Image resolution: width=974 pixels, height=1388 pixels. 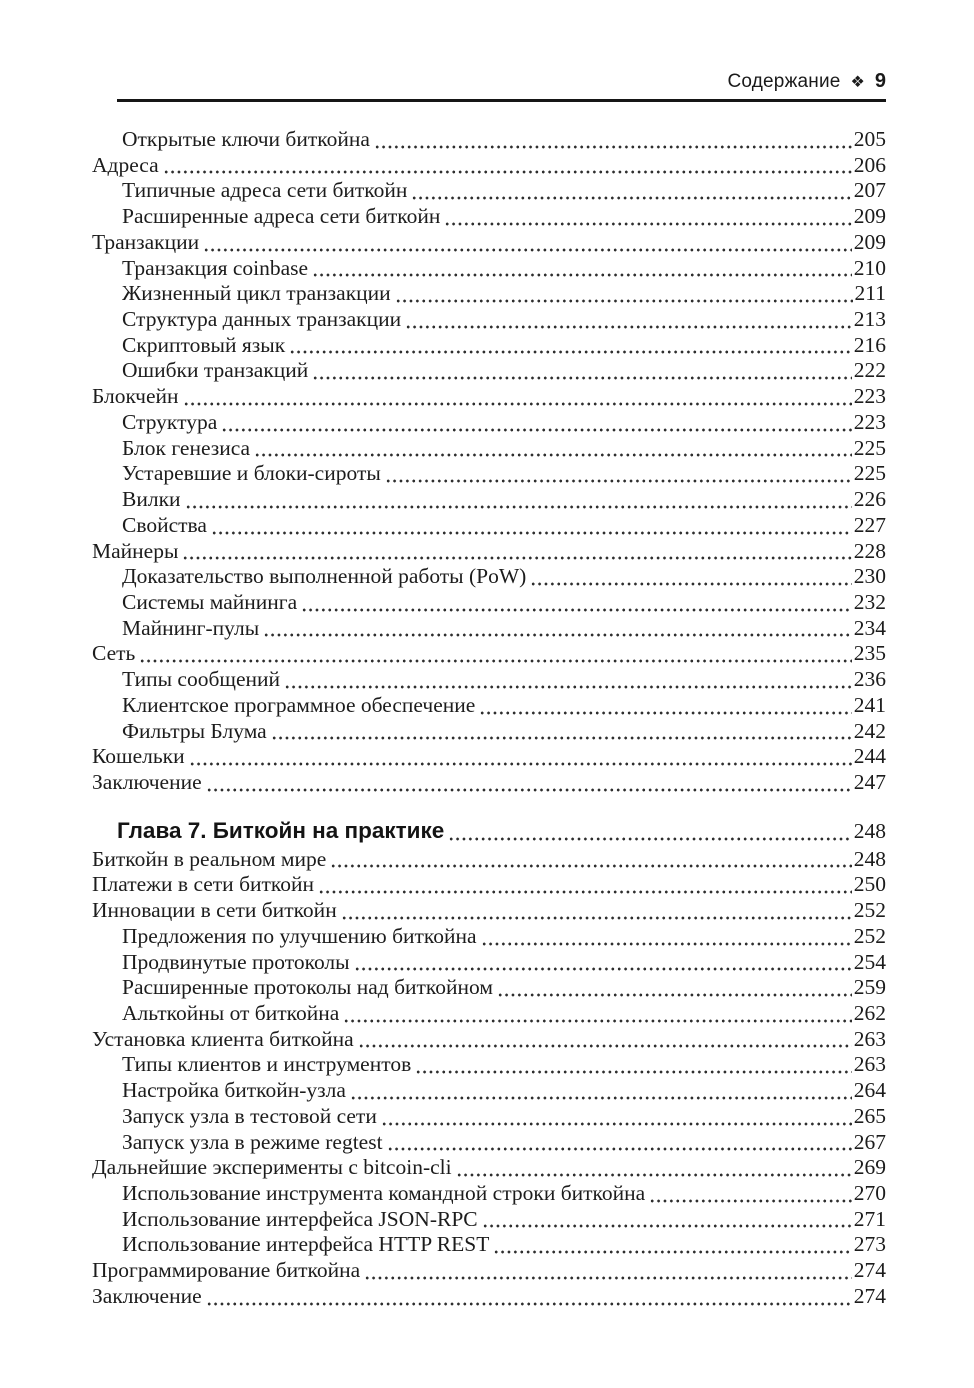 What do you see at coordinates (246, 139) in the screenshot?
I see `toc-entry-label: Открытые ключи биткойна` at bounding box center [246, 139].